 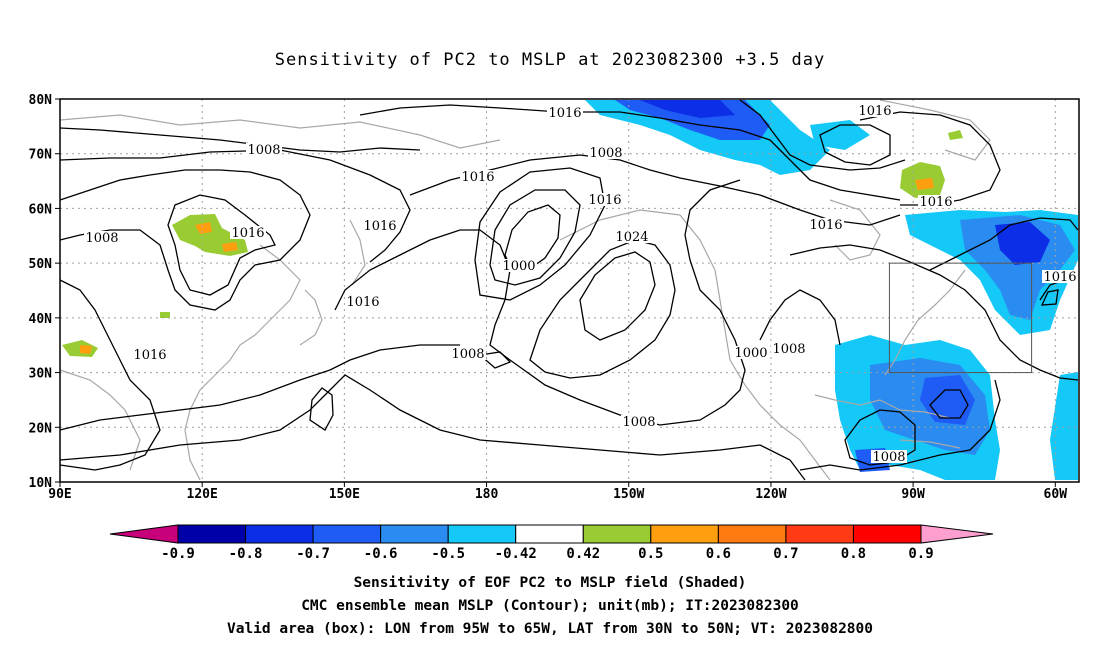 I want to click on coast-na-east, so click(x=925, y=322).